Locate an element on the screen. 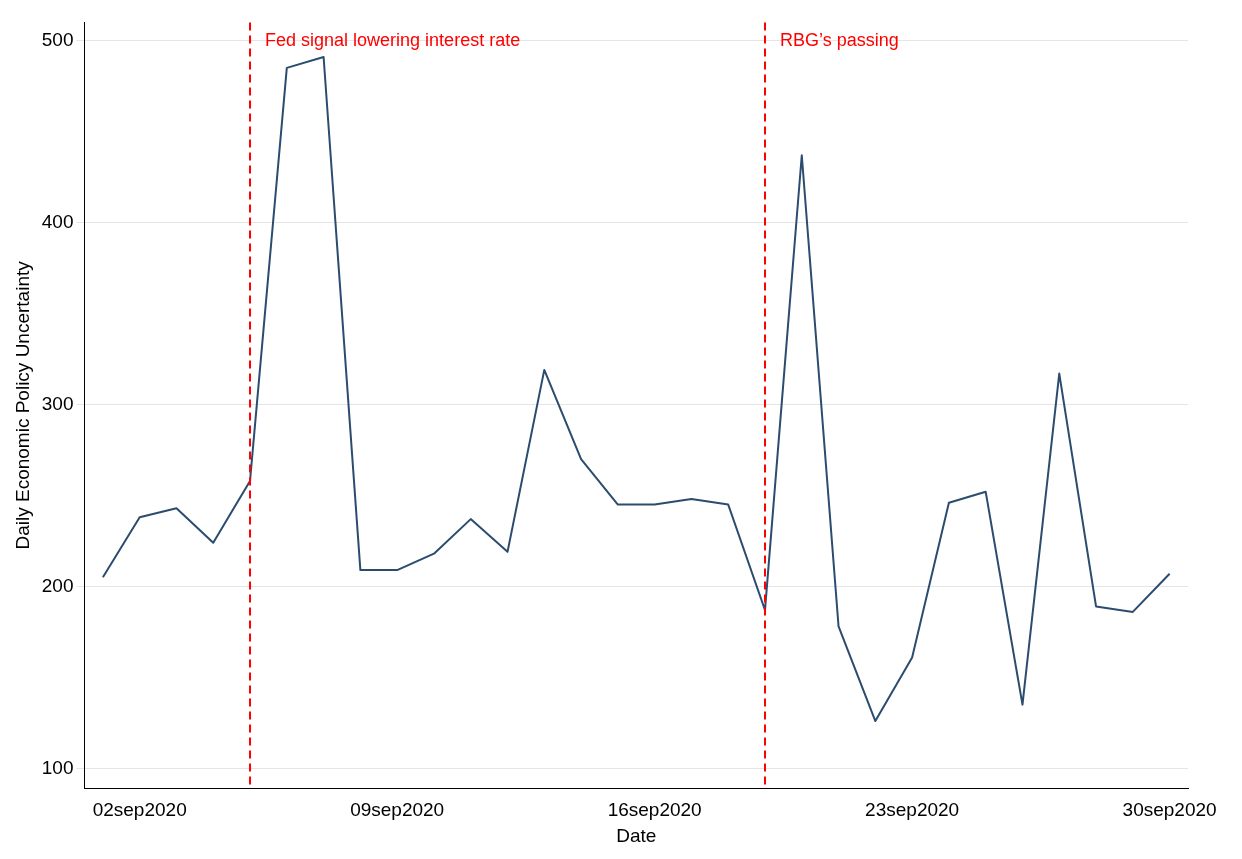  x-axis-title: Date is located at coordinates (636, 835).